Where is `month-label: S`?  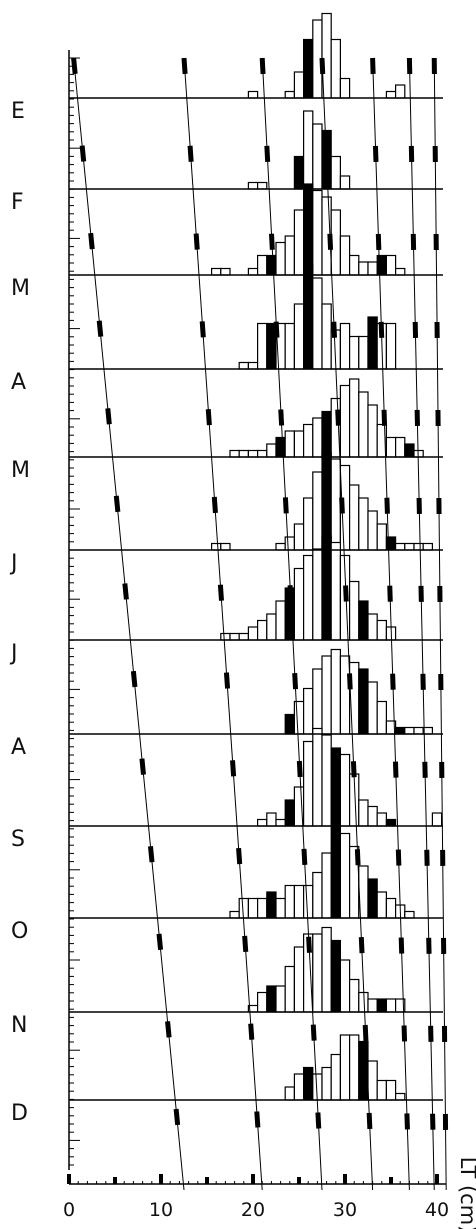 month-label: S is located at coordinates (18, 839).